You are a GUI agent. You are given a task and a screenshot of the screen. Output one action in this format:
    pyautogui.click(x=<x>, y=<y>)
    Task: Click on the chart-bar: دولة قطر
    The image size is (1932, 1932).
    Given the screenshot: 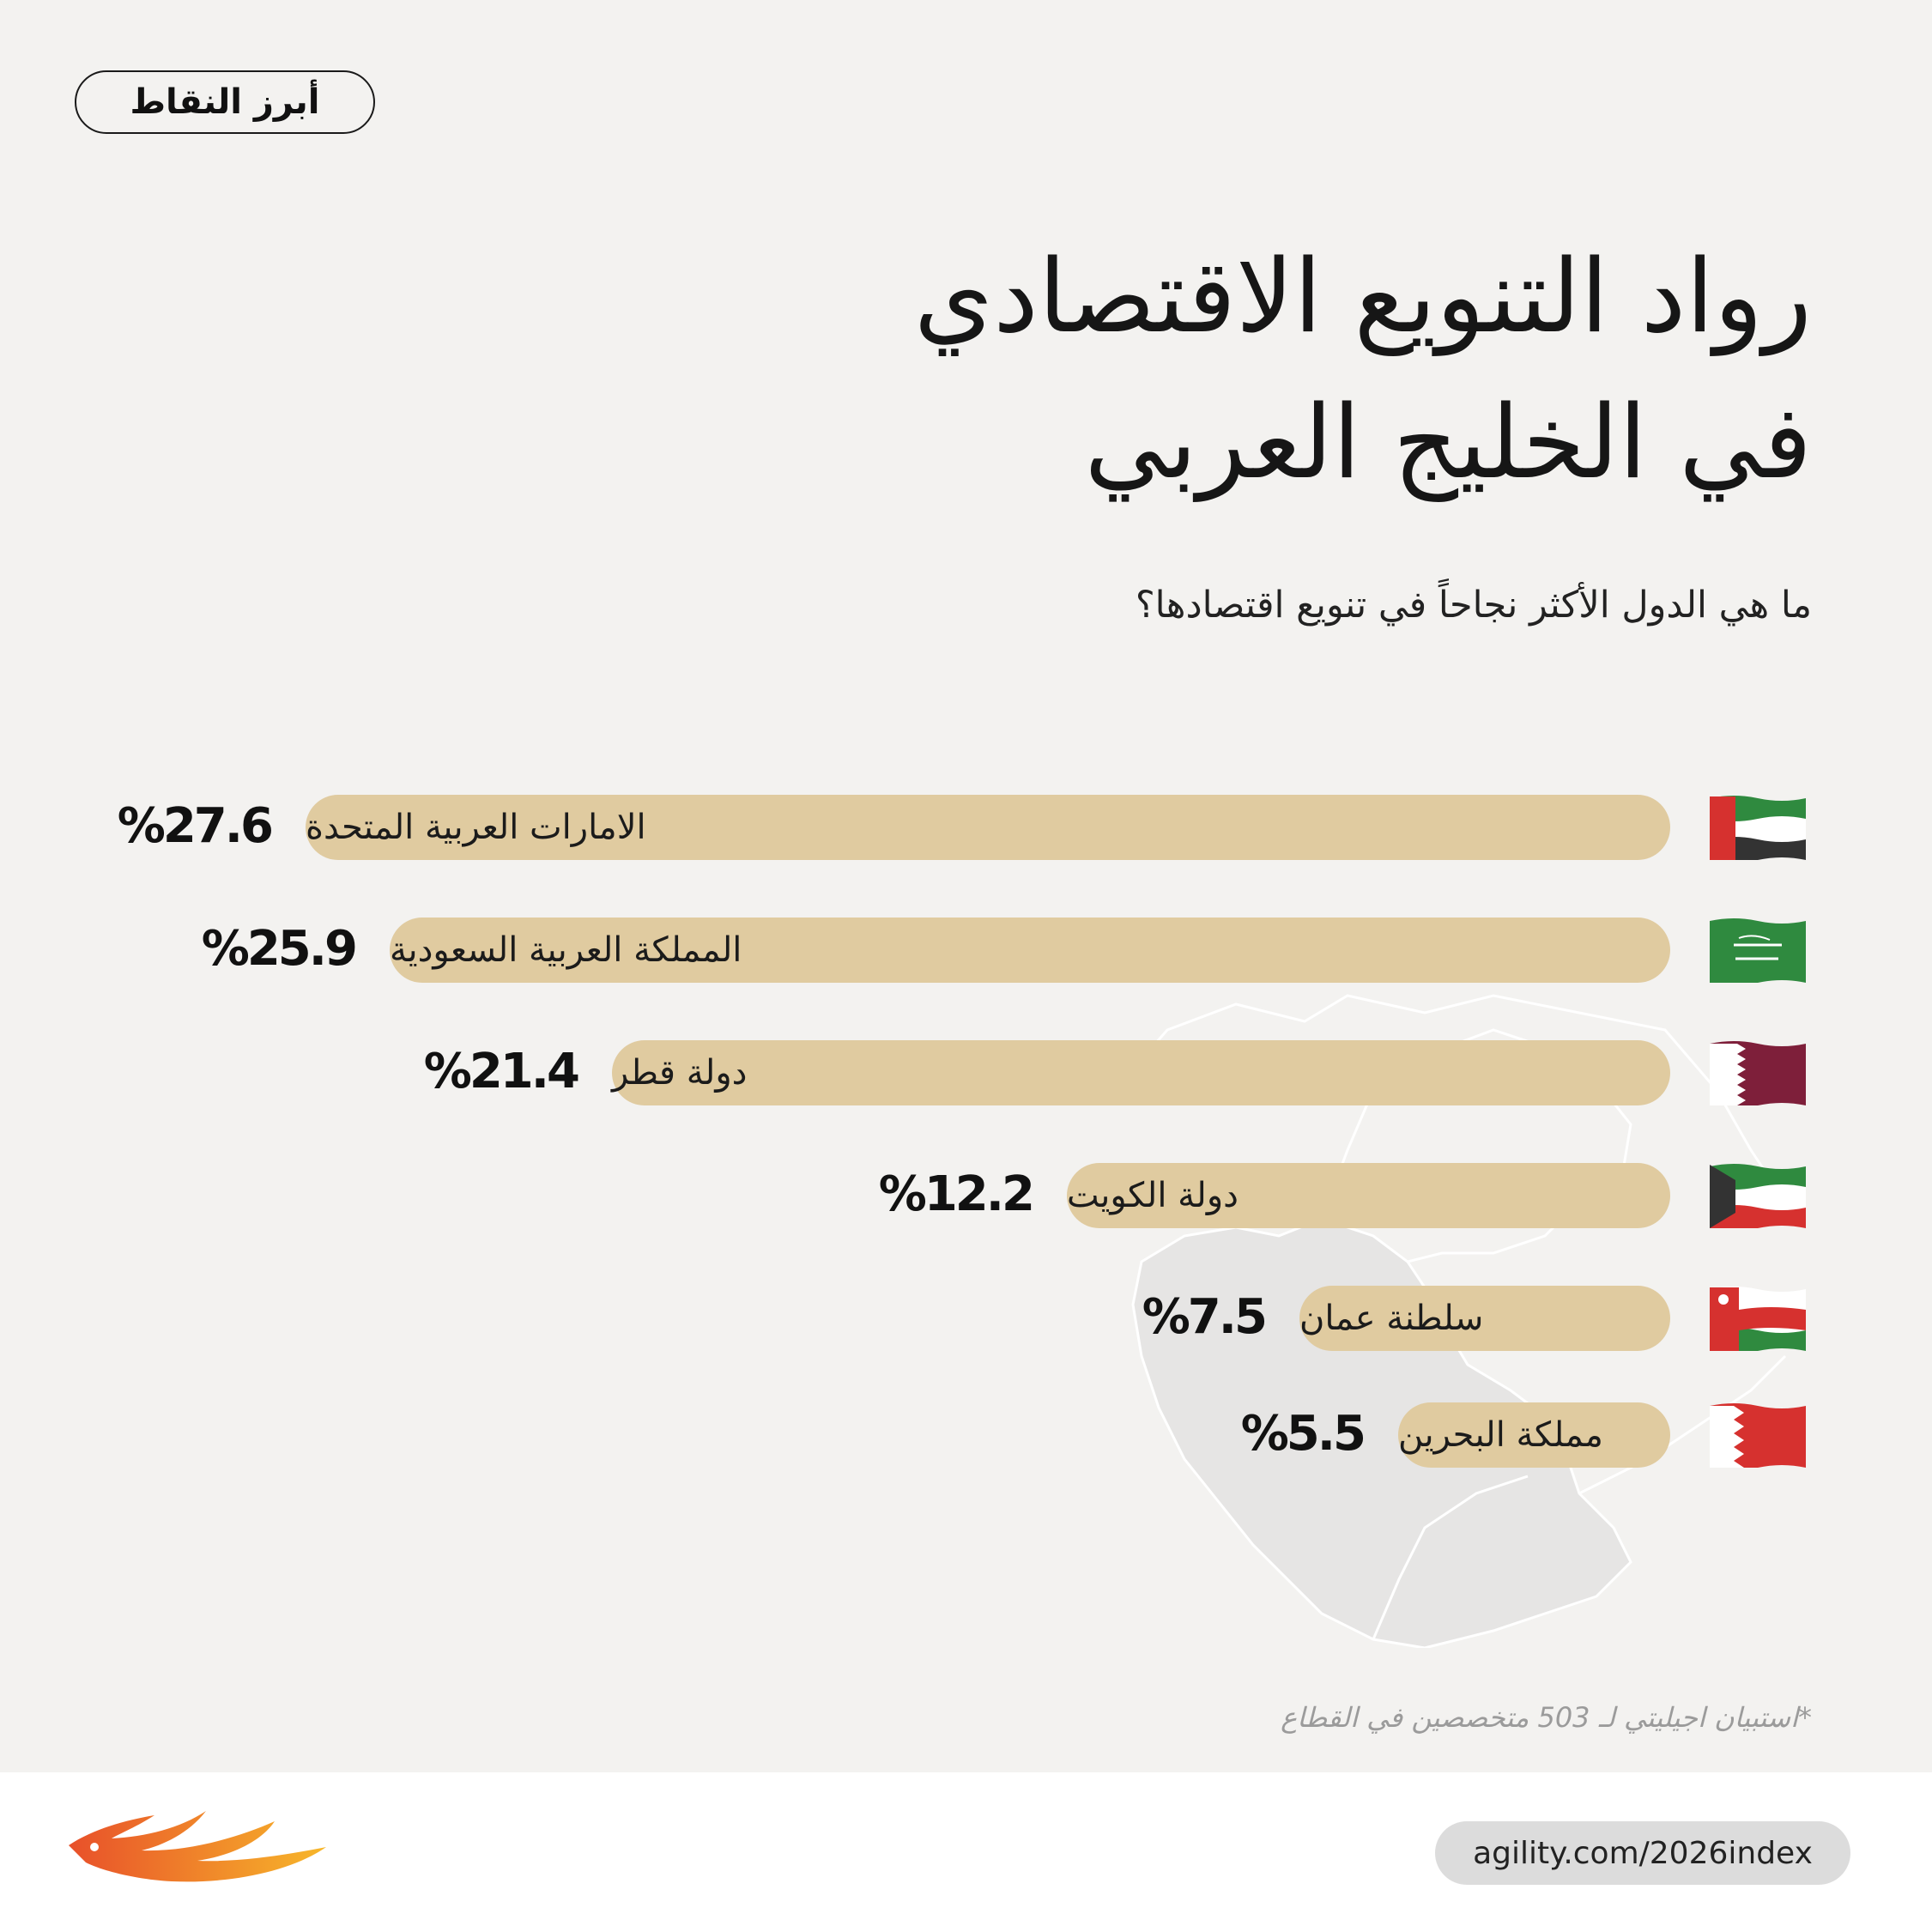 What is the action you would take?
    pyautogui.click(x=1141, y=1073)
    